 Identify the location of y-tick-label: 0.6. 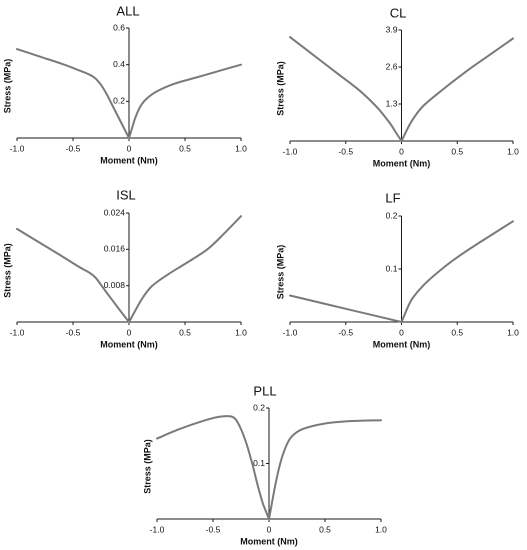
(119, 27).